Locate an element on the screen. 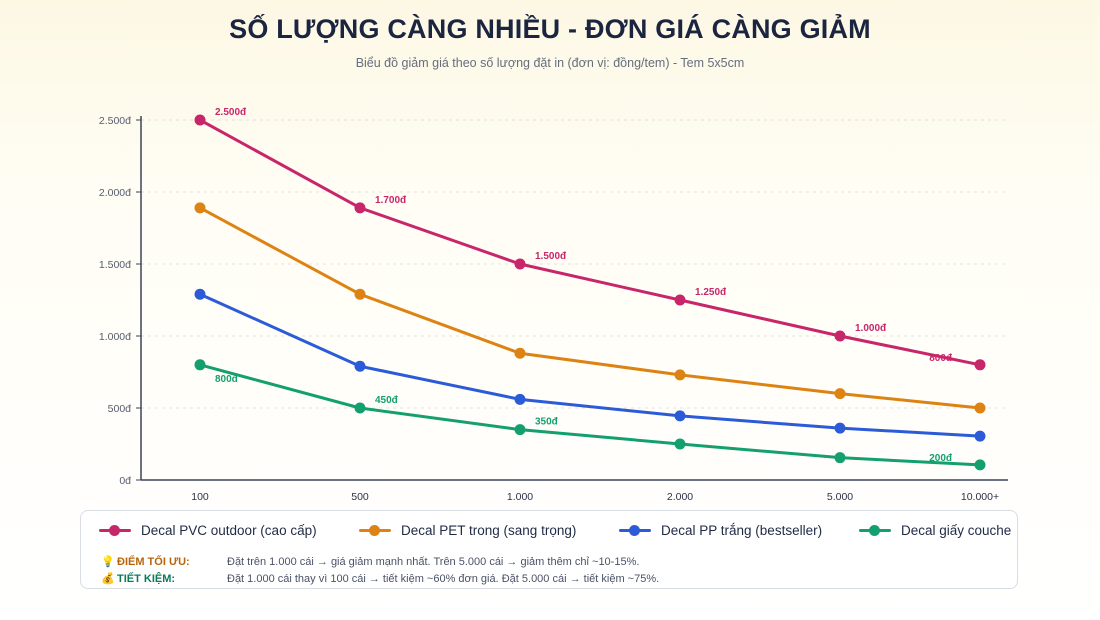 Image resolution: width=1100 pixels, height=620 pixels. y-tick-label: 2.500đ is located at coordinates (115, 121).